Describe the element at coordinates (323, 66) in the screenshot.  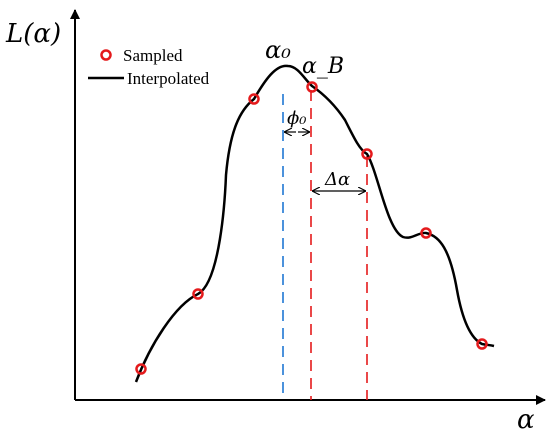
I see `alphaB-label: α_B` at that location.